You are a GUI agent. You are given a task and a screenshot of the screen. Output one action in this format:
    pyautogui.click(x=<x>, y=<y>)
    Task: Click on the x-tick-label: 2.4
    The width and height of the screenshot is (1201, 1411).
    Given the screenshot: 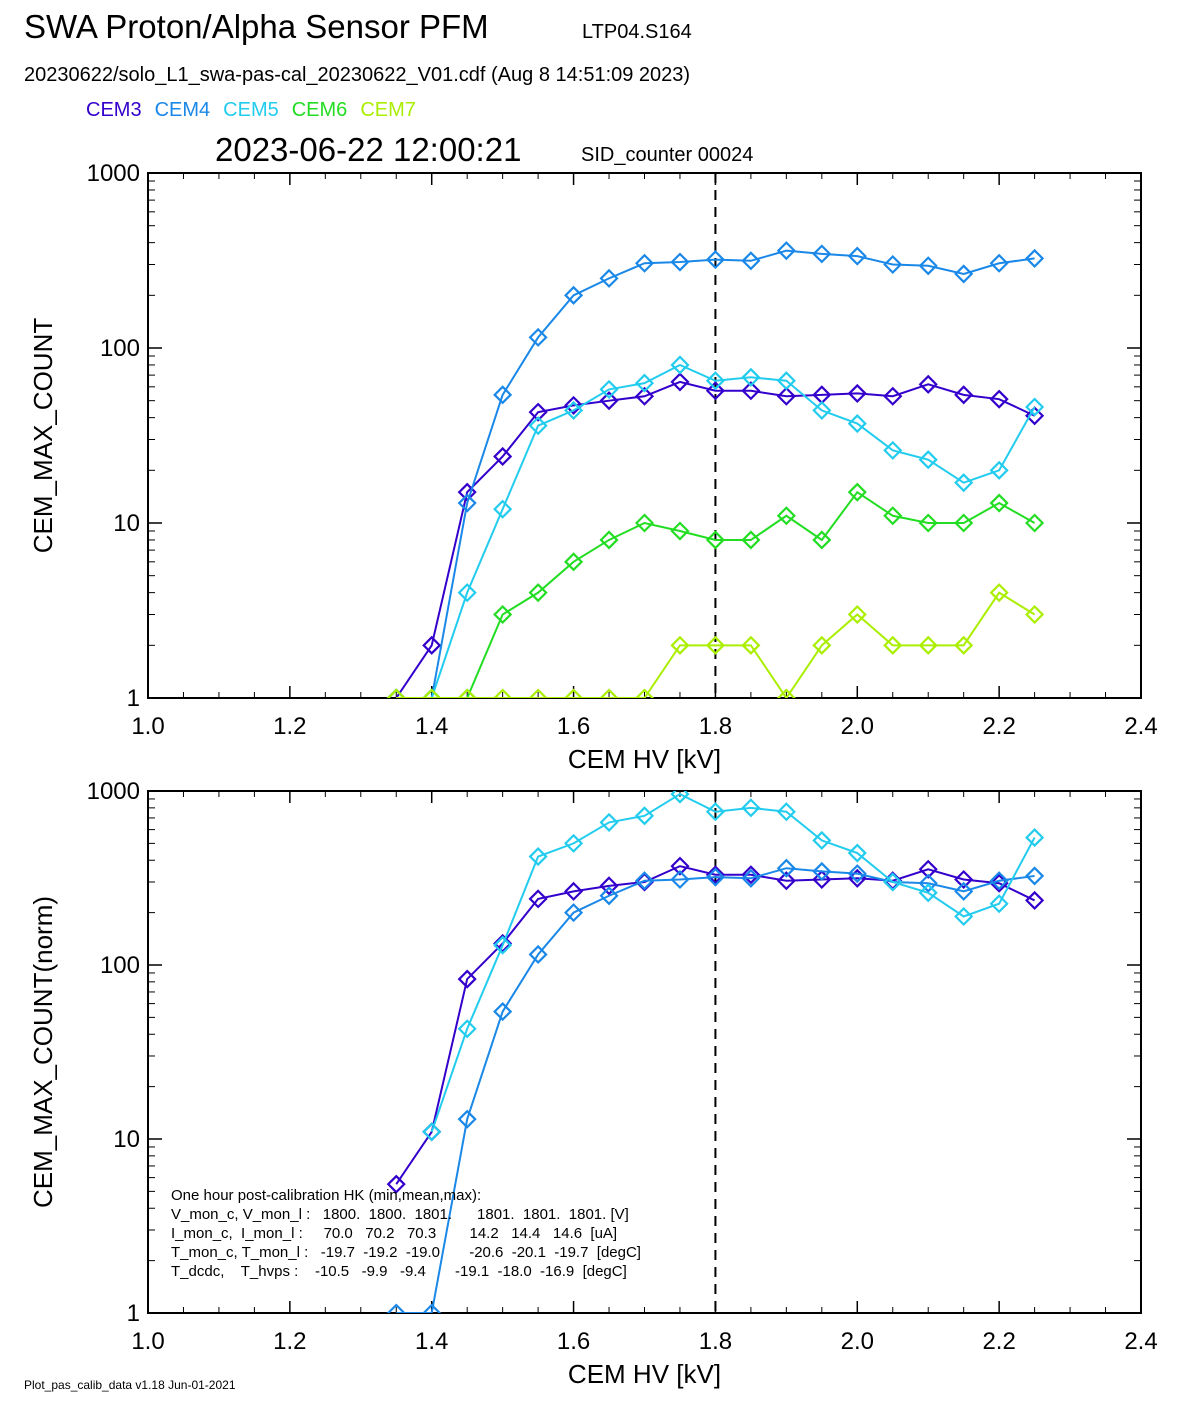 What is the action you would take?
    pyautogui.click(x=1140, y=1341)
    